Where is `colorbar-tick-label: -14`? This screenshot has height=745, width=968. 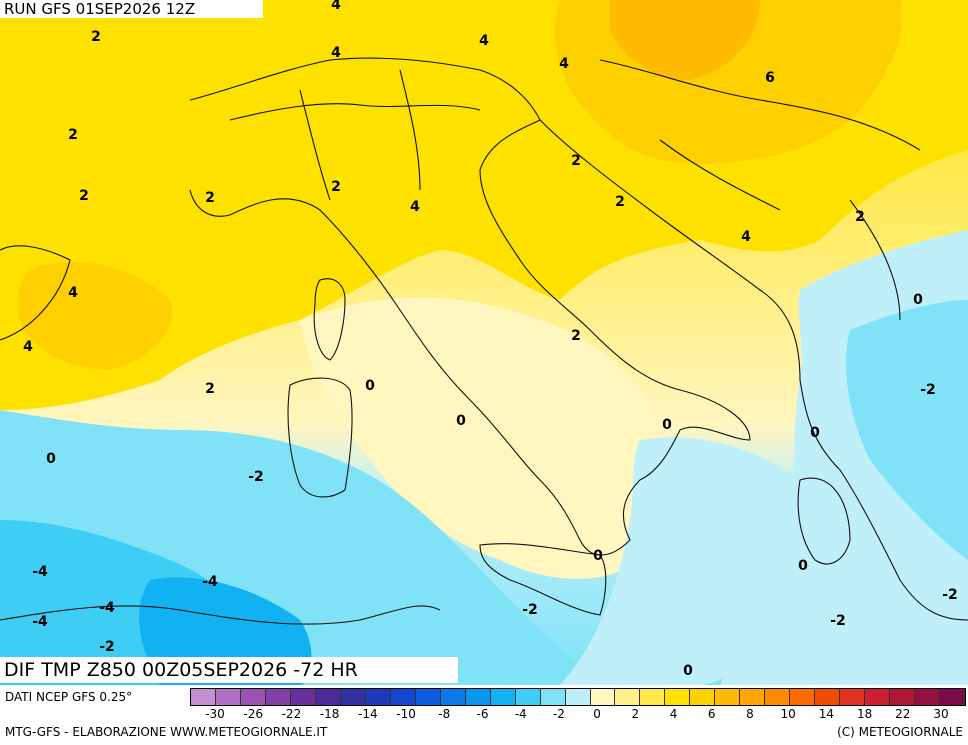
colorbar-tick-label: -14 is located at coordinates (368, 714).